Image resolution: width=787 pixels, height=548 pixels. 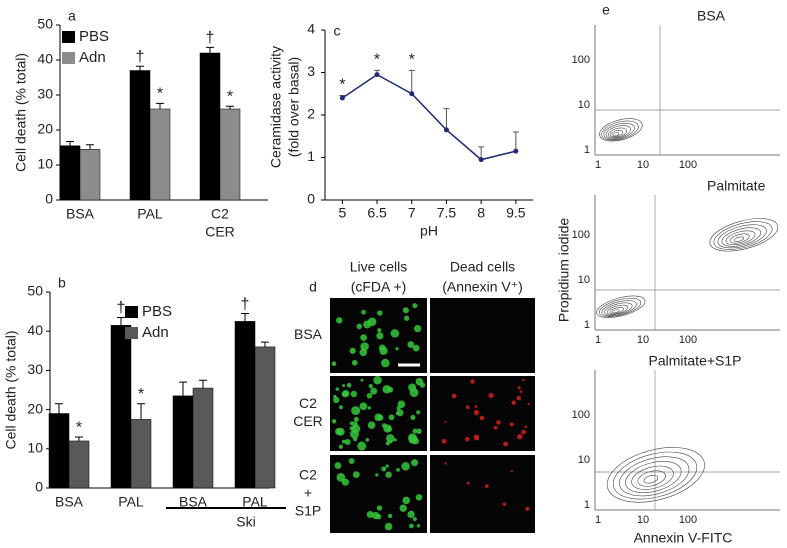 I want to click on panel-title: BSA, so click(x=711, y=16).